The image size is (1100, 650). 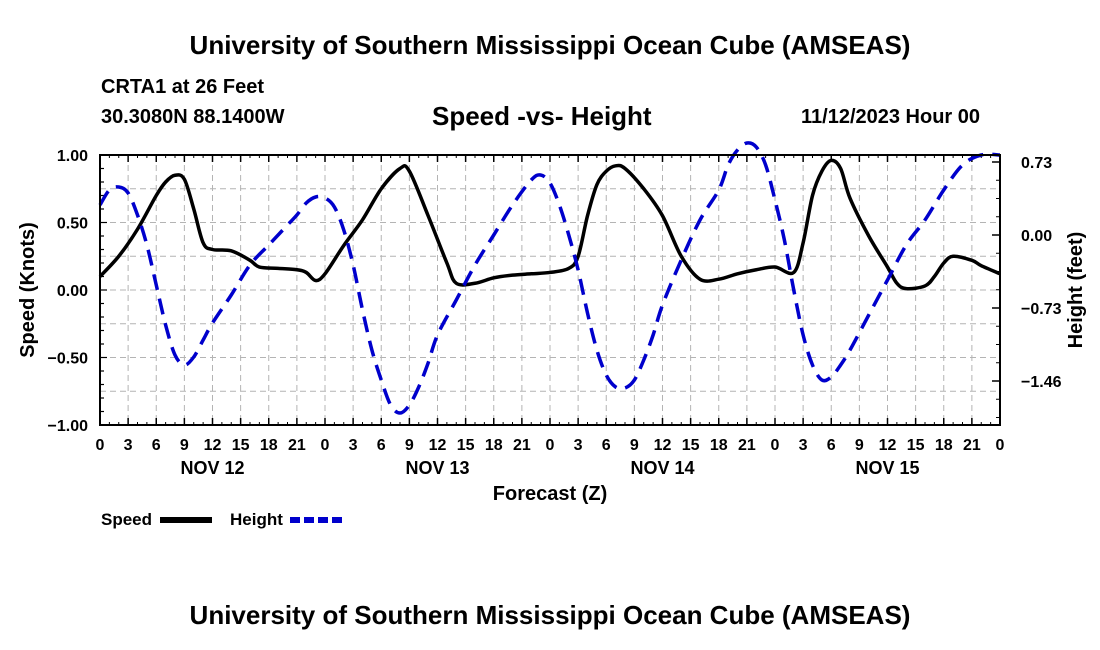 What do you see at coordinates (72, 224) in the screenshot?
I see `y-tick-label: 0.50` at bounding box center [72, 224].